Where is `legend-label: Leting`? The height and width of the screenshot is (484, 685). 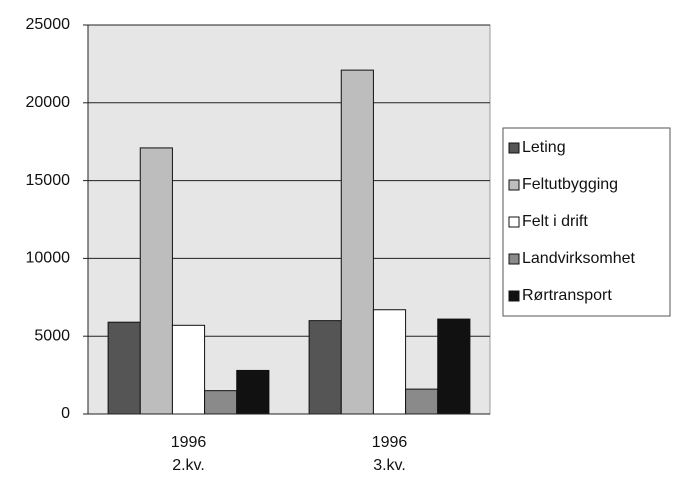
legend-label: Leting is located at coordinates (544, 147).